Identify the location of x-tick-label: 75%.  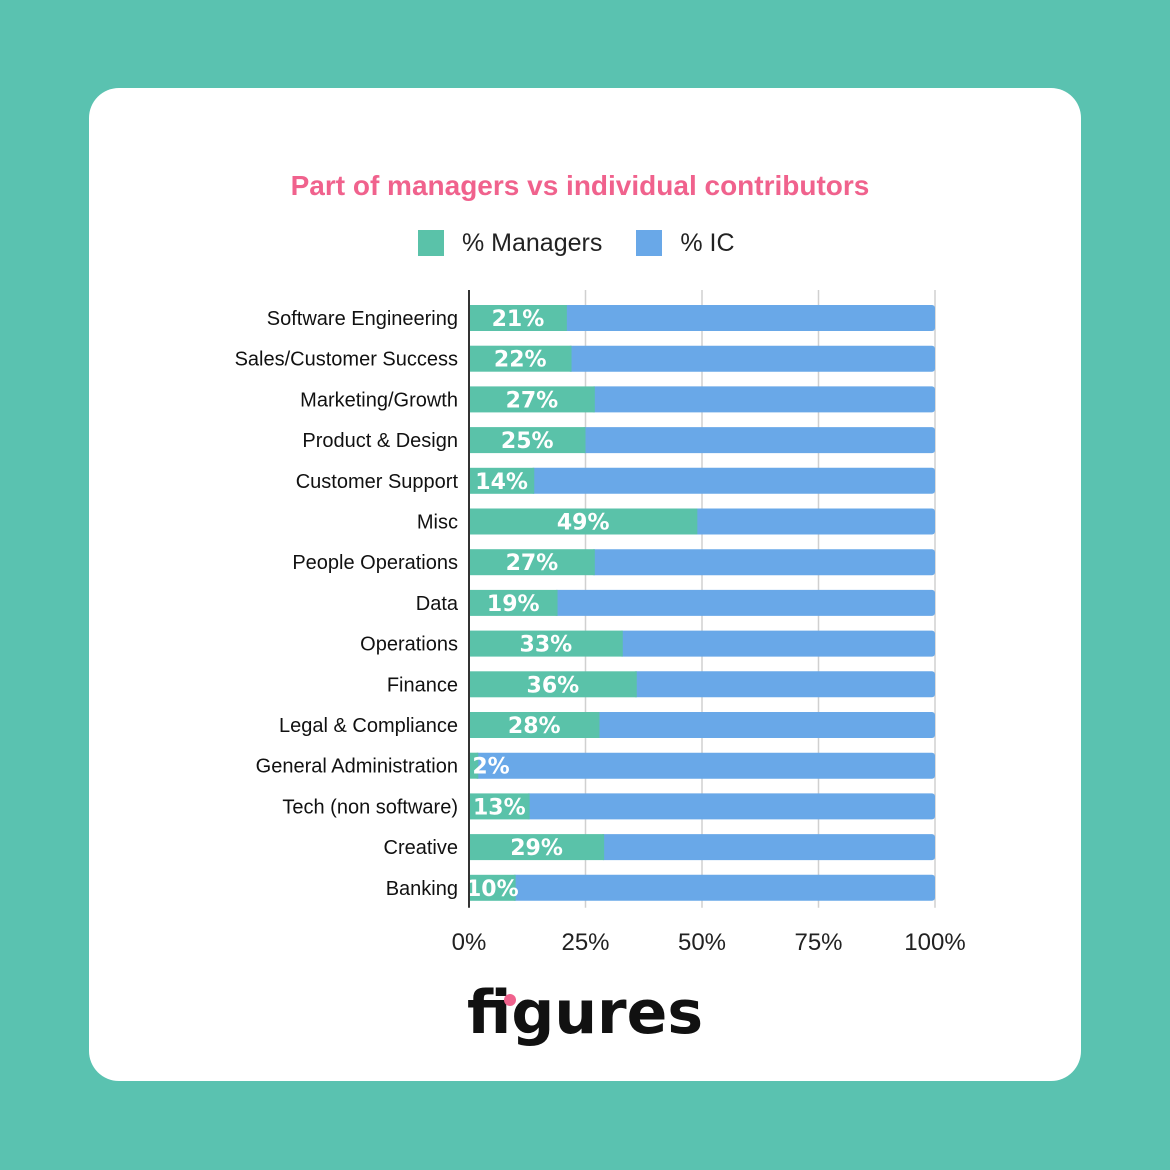
(818, 942).